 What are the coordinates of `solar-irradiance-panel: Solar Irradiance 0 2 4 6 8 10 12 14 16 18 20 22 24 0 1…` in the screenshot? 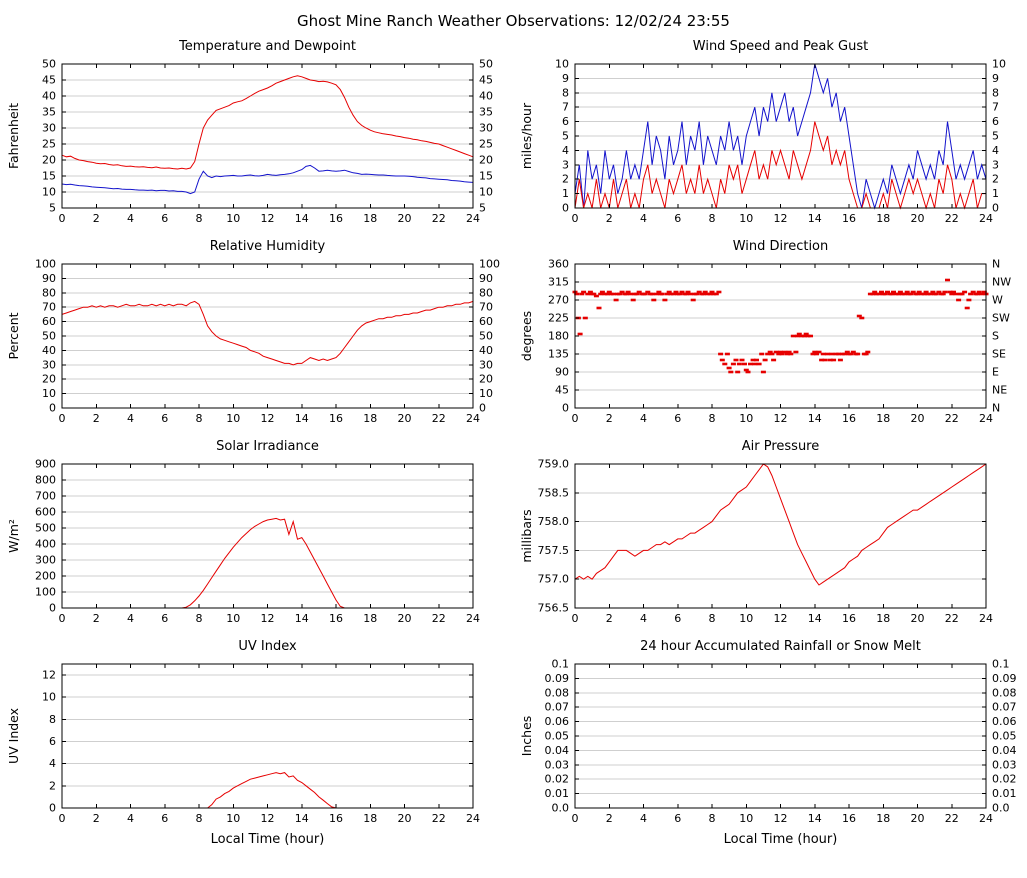 It's located at (256, 535).